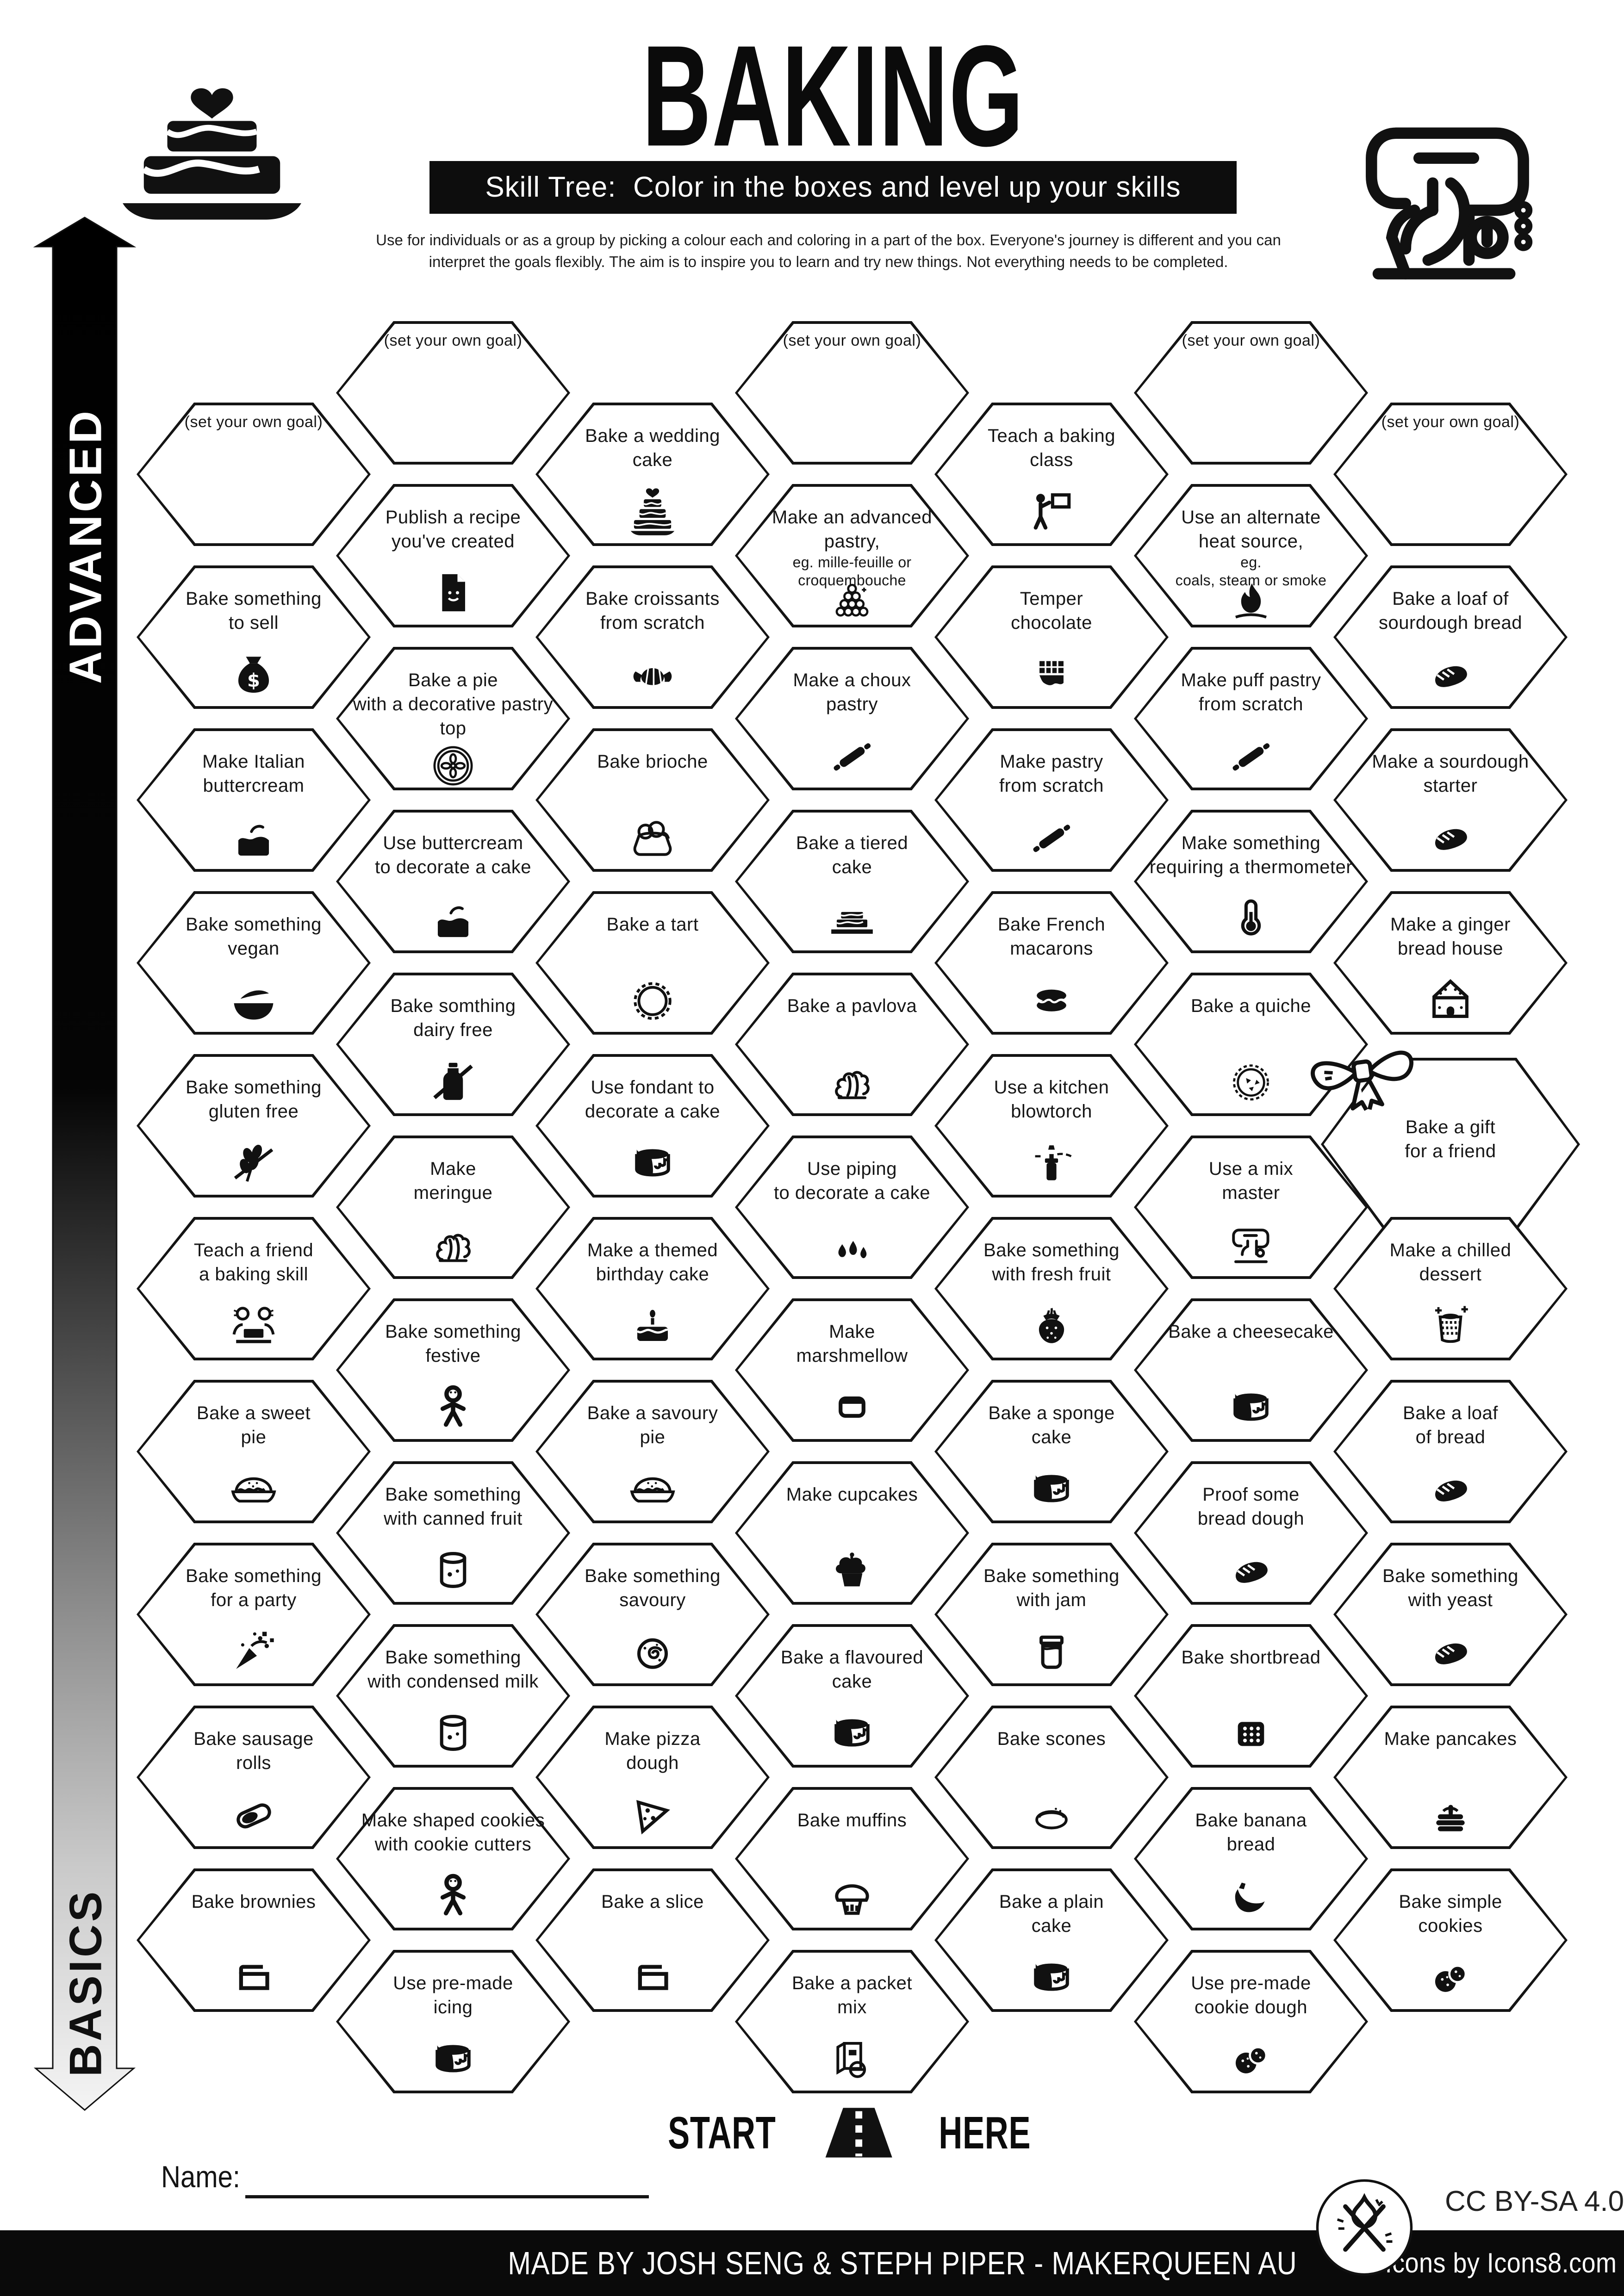 This screenshot has width=1624, height=2296. I want to click on hex-bake-a-wedding-cake: Bake a wedding cake, so click(652, 475).